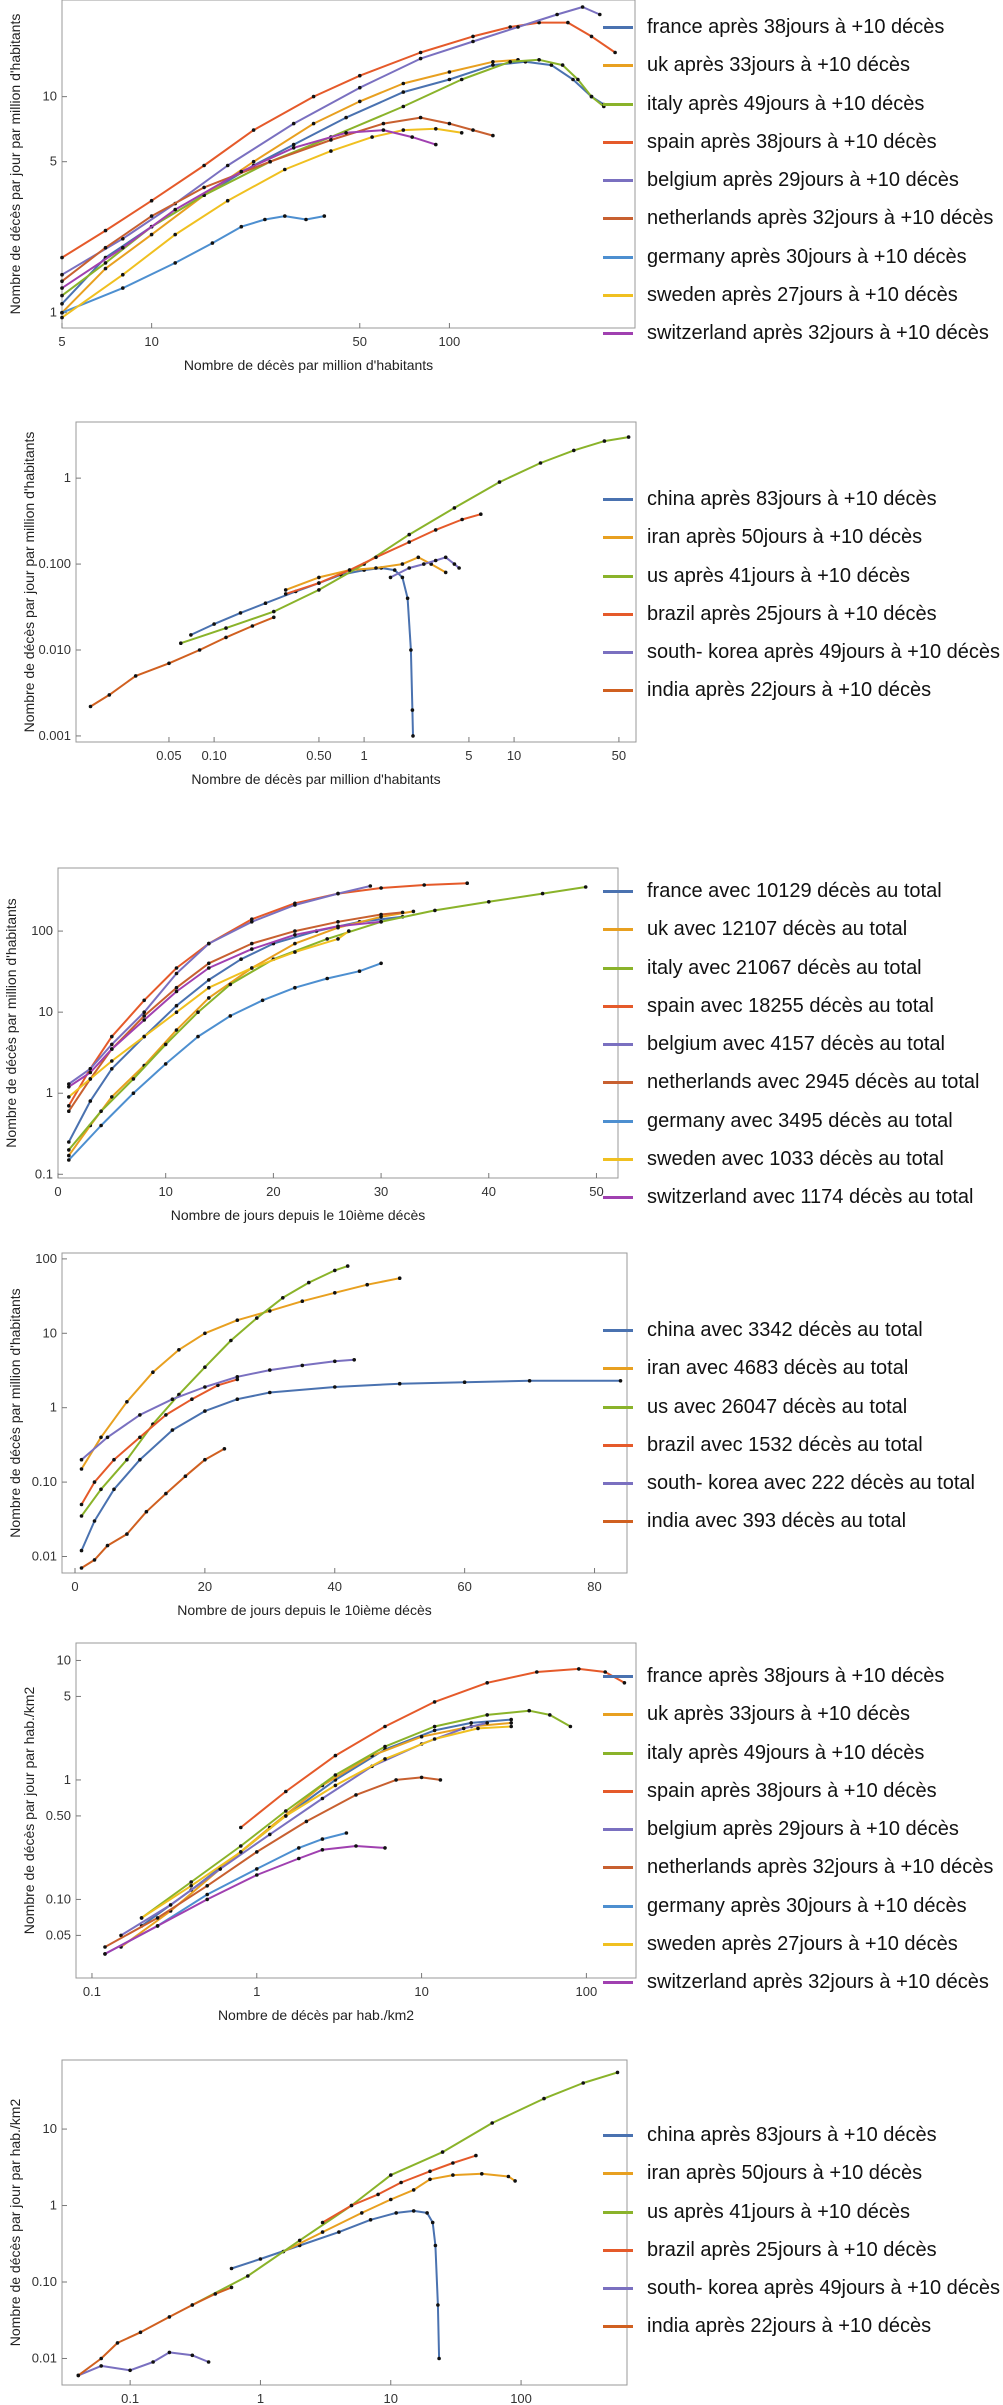 This screenshot has height=2405, width=1003. I want to click on legend-label: brazil avec 1532 décès au total, so click(785, 1444).